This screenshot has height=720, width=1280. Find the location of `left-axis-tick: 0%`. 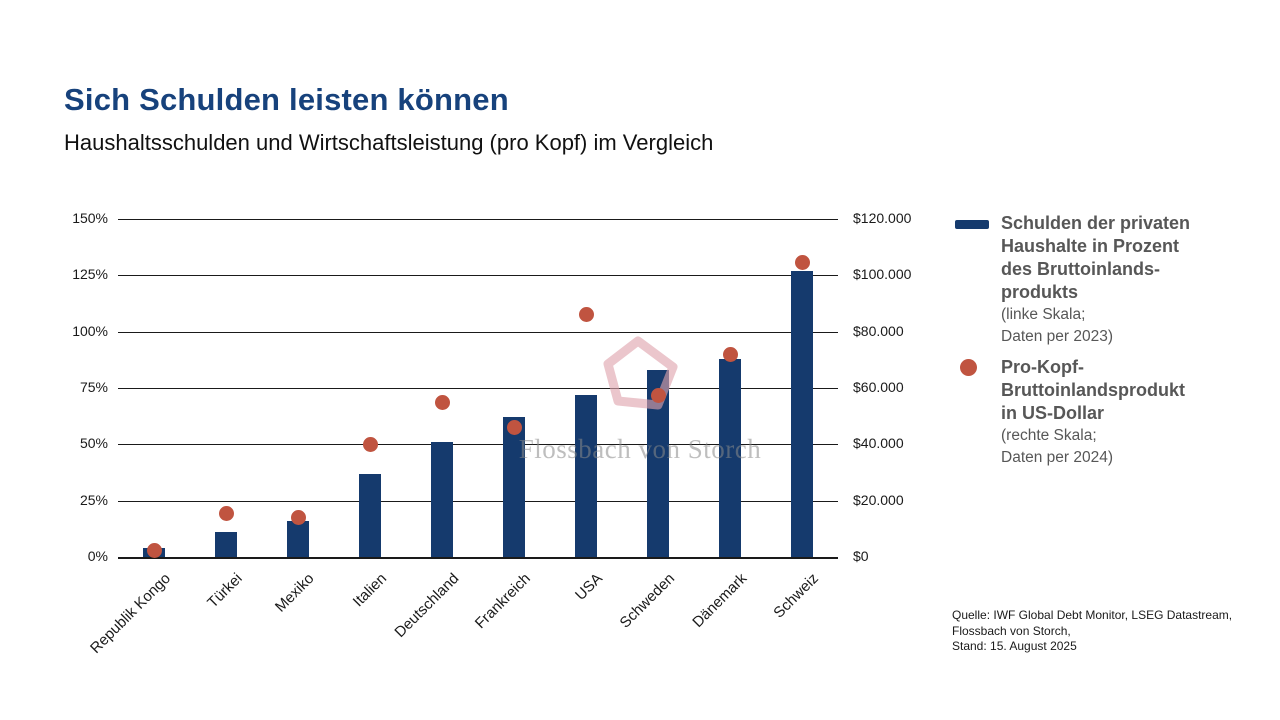

left-axis-tick: 0% is located at coordinates (97, 556).